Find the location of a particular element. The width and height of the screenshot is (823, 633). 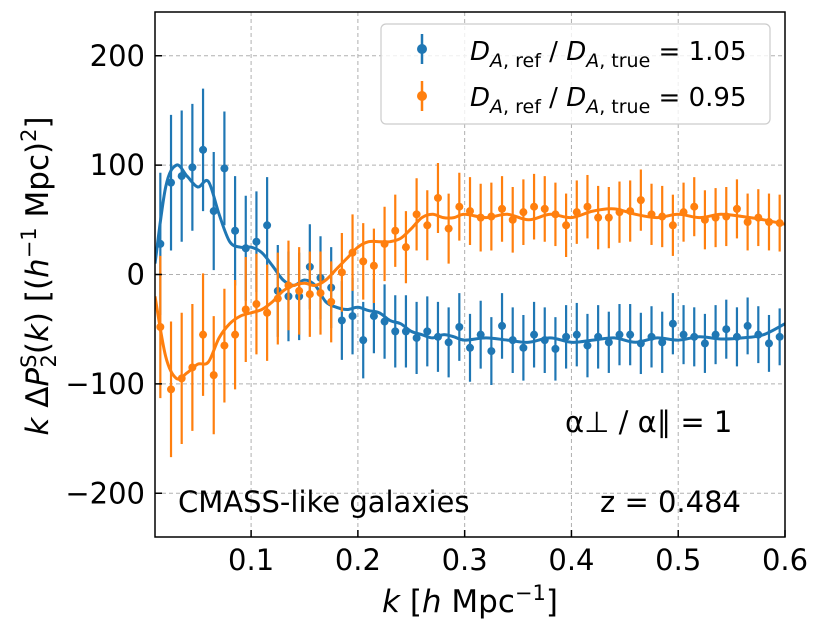

legend-box is located at coordinates (575, 74).